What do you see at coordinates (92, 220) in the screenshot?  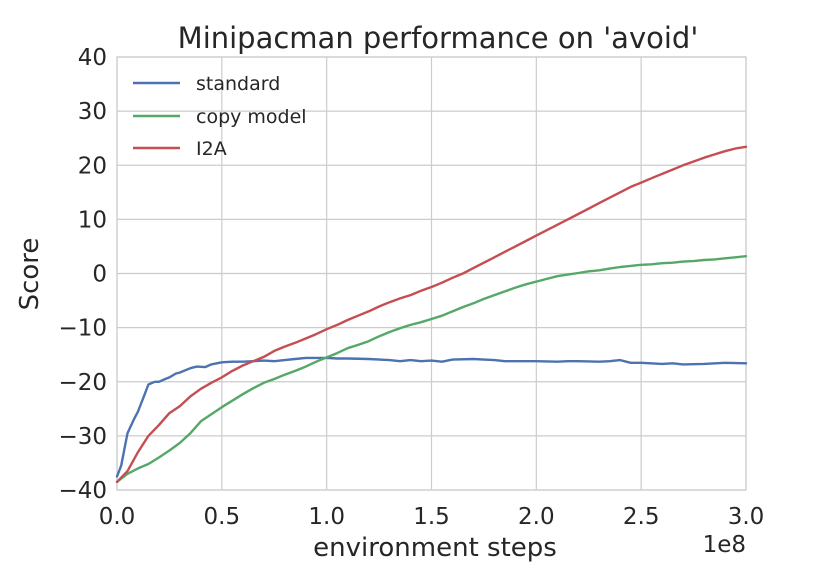 I see `y-tick-label: 10` at bounding box center [92, 220].